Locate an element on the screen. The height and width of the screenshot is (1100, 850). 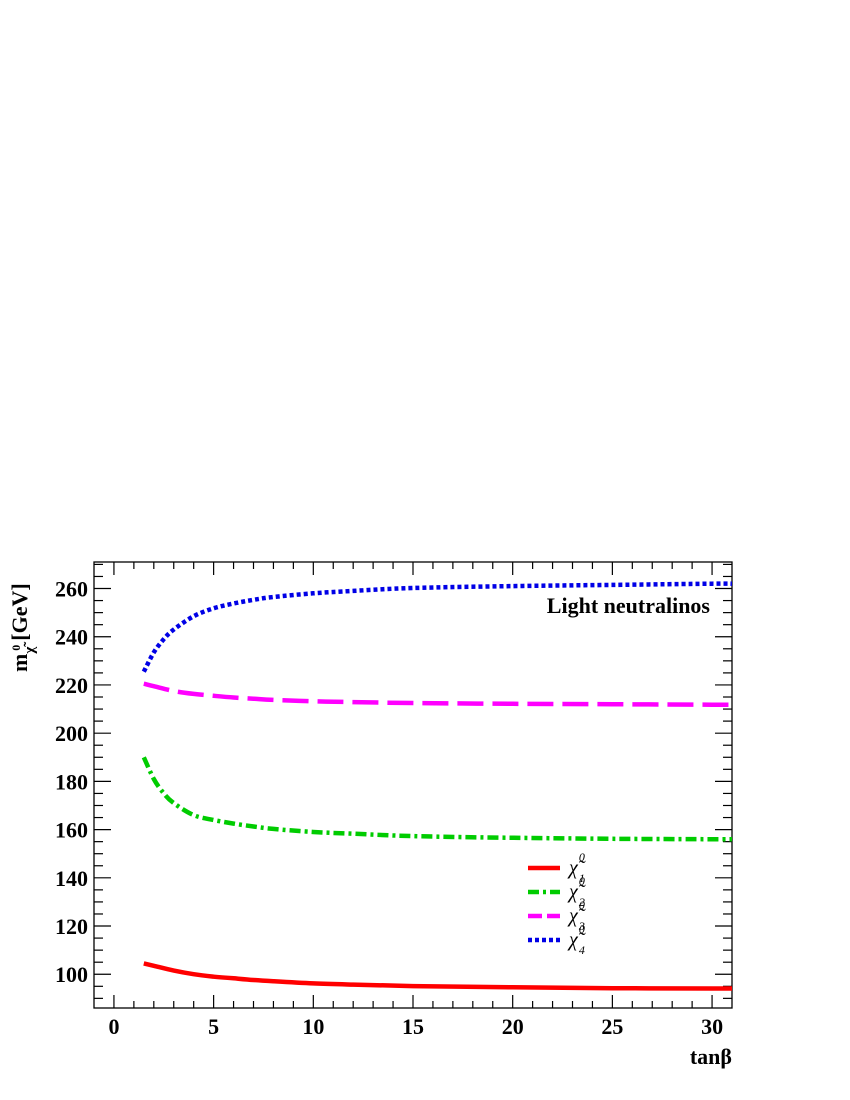
y-axis-title-unit: [GeV] is located at coordinates (19, 611).